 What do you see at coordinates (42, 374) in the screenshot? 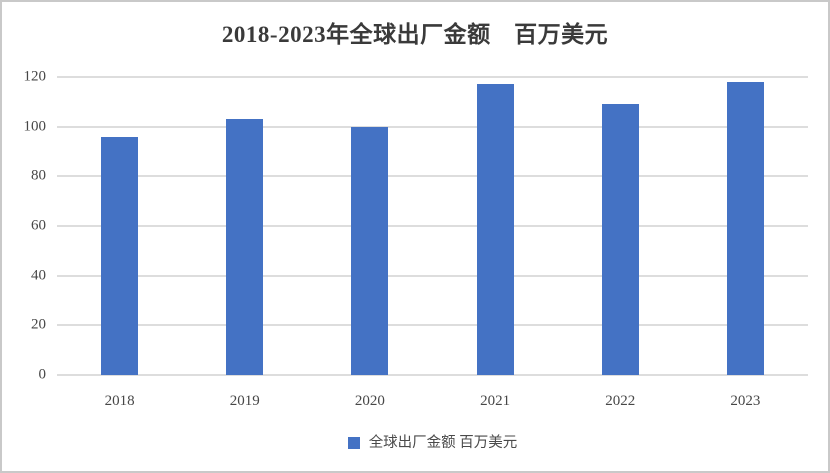
I see `y-tick-label-0: 0` at bounding box center [42, 374].